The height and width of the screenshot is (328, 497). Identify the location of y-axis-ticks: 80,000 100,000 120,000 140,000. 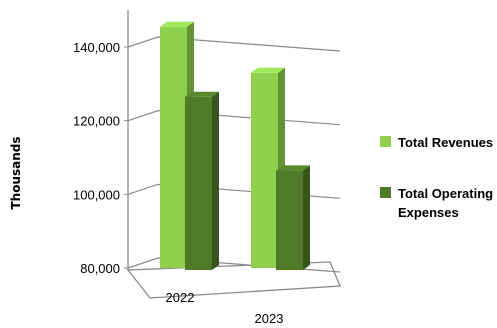
(100, 158).